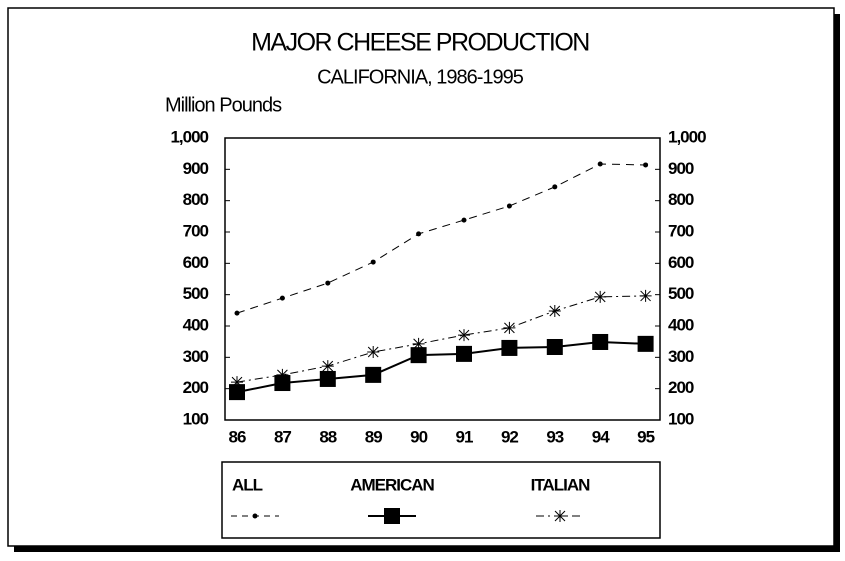 Image resolution: width=845 pixels, height=561 pixels. What do you see at coordinates (373, 436) in the screenshot?
I see `x-tick-label: 89` at bounding box center [373, 436].